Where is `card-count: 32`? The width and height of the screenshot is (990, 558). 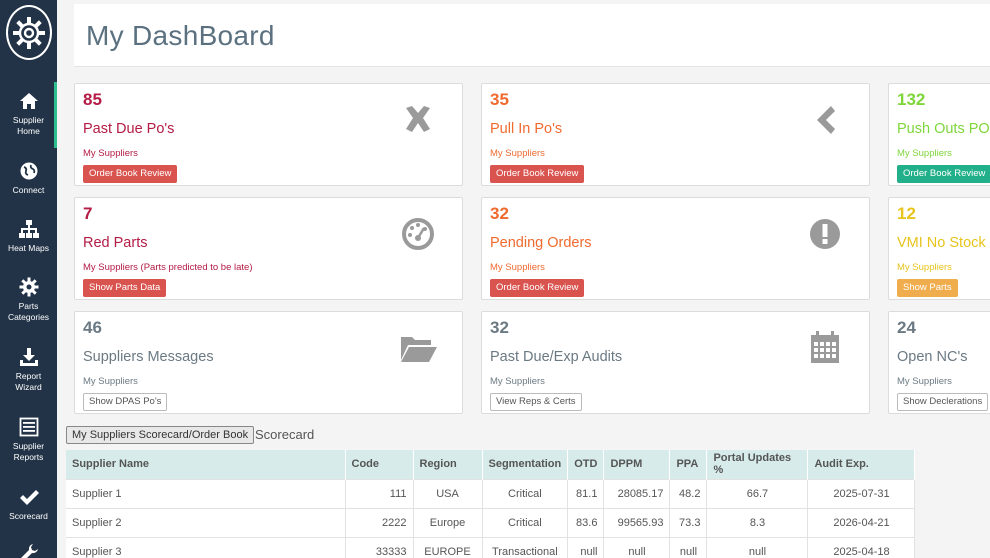
card-count: 32 is located at coordinates (499, 327).